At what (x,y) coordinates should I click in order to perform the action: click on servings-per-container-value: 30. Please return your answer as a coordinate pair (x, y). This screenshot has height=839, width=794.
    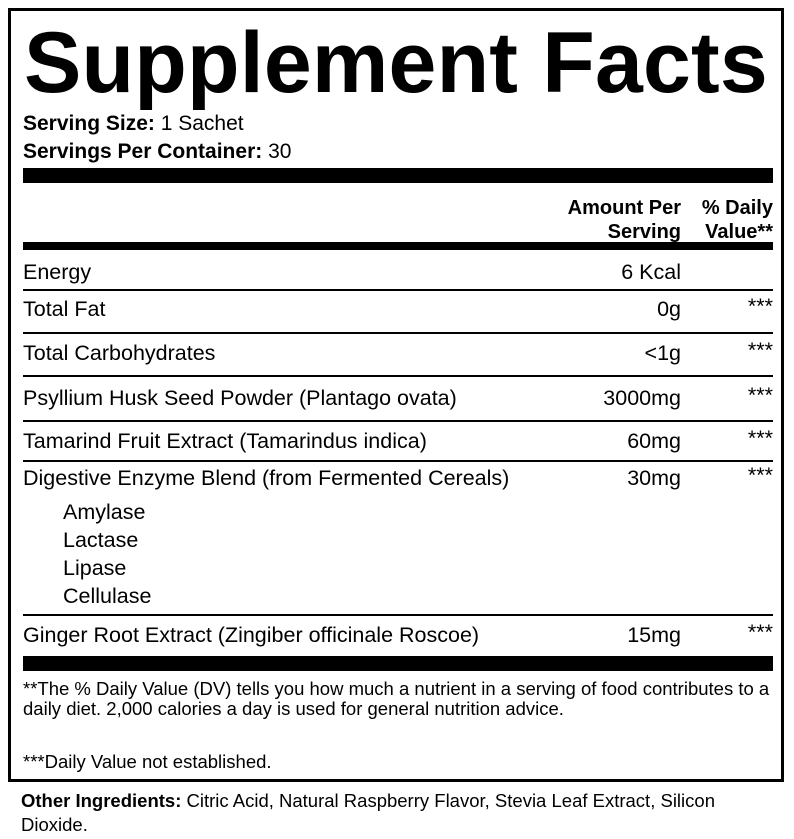
    Looking at the image, I should click on (280, 151).